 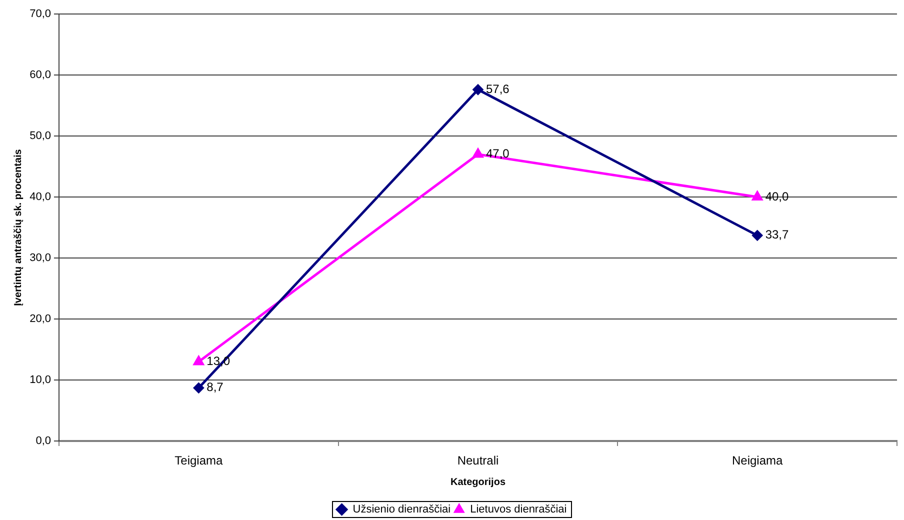 I want to click on y-tick-label: 0,0, so click(x=43, y=441).